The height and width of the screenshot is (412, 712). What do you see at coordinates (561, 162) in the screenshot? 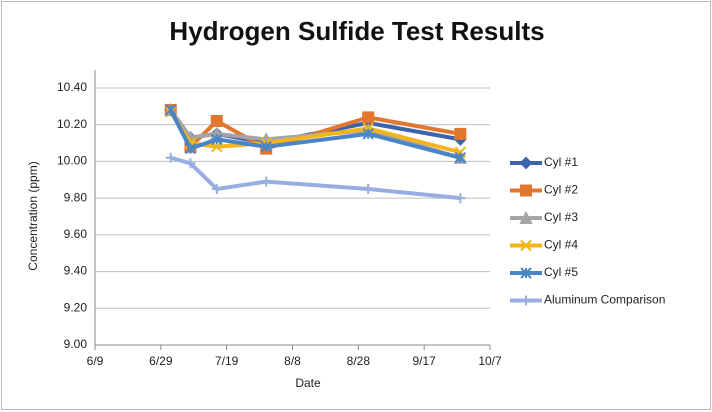
I see `legend-label: Cyl #1` at bounding box center [561, 162].